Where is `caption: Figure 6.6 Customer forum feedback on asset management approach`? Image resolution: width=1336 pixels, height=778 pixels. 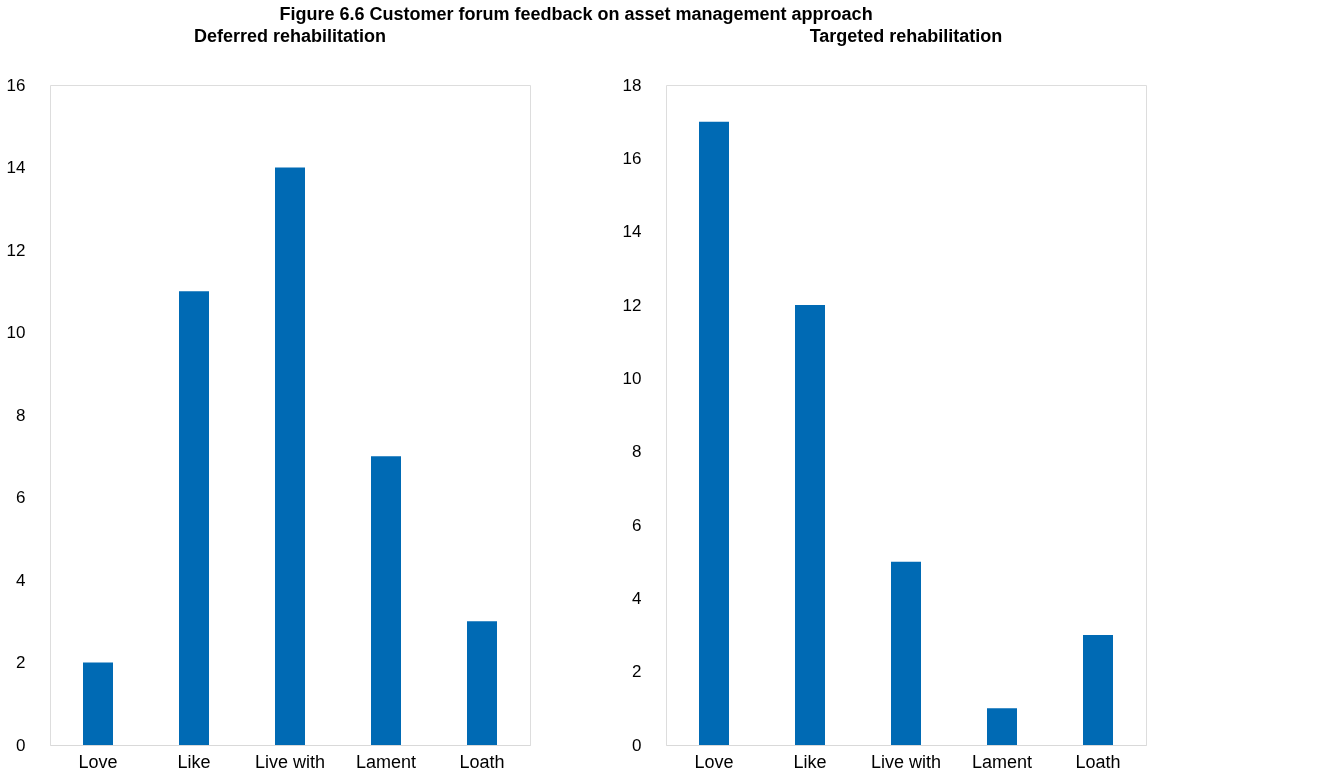
caption: Figure 6.6 Customer forum feedback on asset management approach is located at coordinates (576, 13).